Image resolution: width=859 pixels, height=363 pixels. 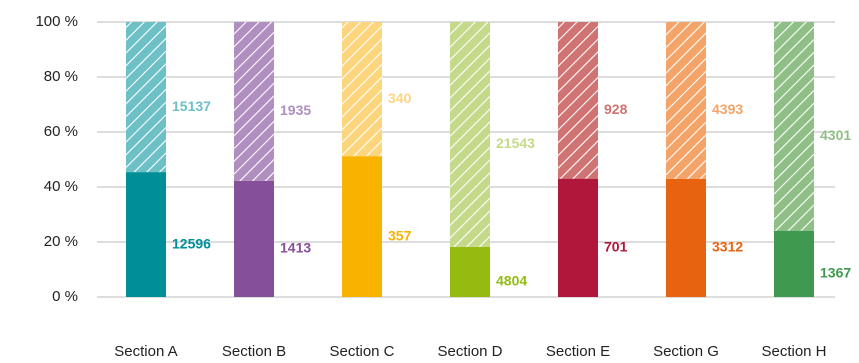 What do you see at coordinates (400, 98) in the screenshot?
I see `value-label: 340` at bounding box center [400, 98].